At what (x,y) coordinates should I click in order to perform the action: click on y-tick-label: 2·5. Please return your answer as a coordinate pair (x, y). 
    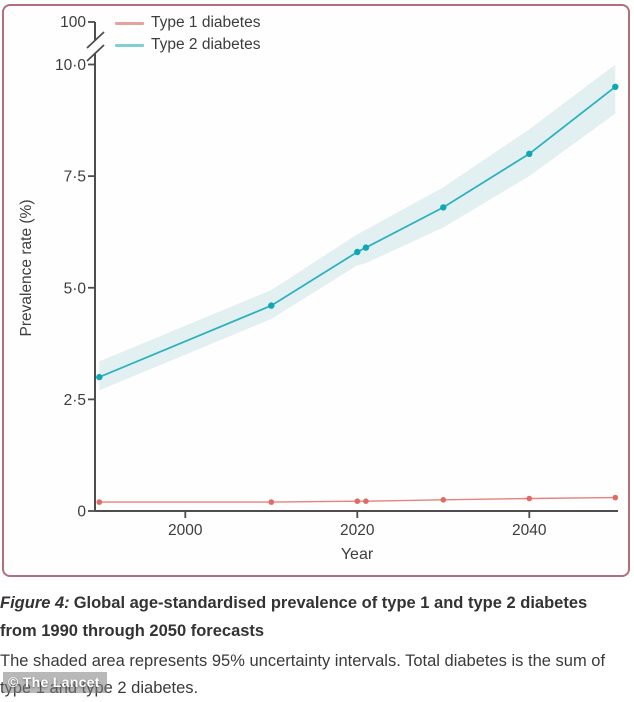
    Looking at the image, I should click on (75, 400).